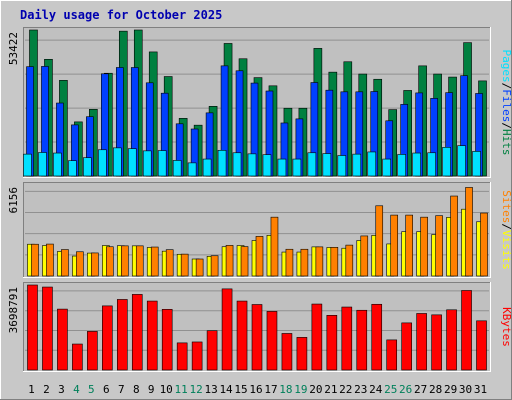 The image size is (512, 400). I want to click on x-tick-label-9: 9, so click(151, 389).